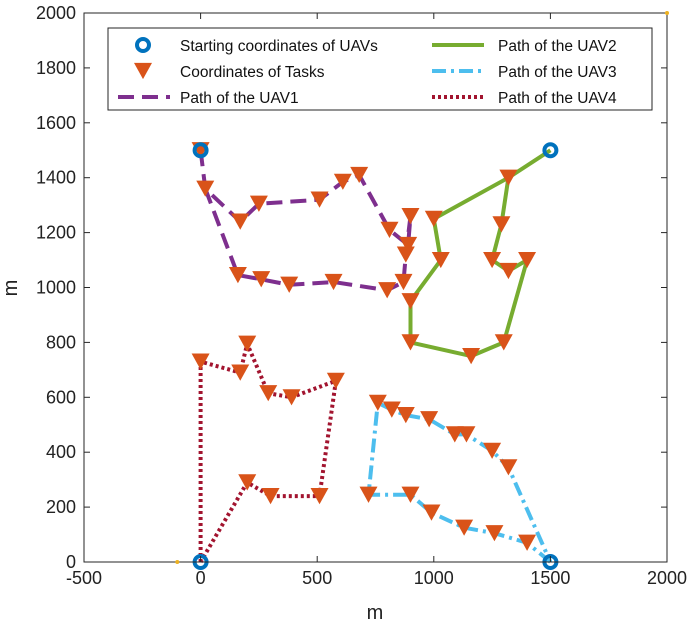 The width and height of the screenshot is (688, 625). Describe the element at coordinates (143, 71) in the screenshot. I see `legend-task-icon` at that location.